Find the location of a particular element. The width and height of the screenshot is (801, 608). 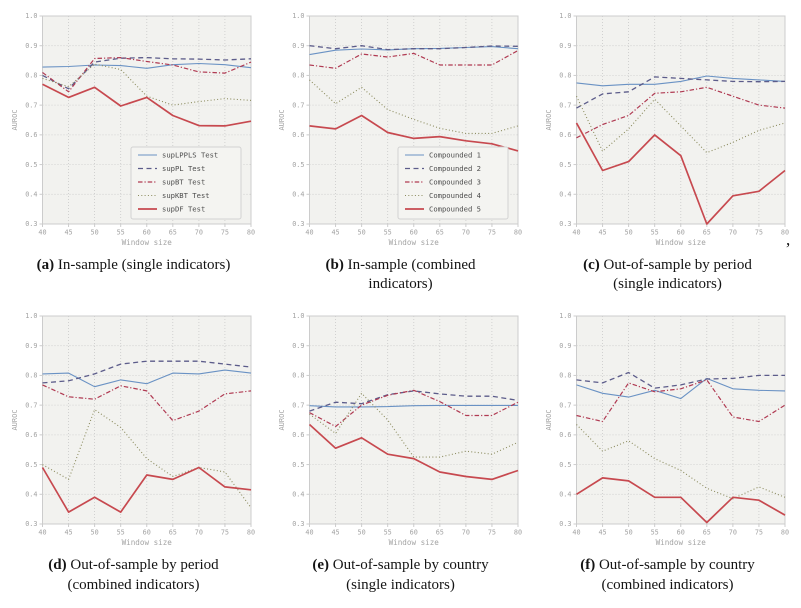

svg-text: supDF Test is located at coordinates (183, 209).